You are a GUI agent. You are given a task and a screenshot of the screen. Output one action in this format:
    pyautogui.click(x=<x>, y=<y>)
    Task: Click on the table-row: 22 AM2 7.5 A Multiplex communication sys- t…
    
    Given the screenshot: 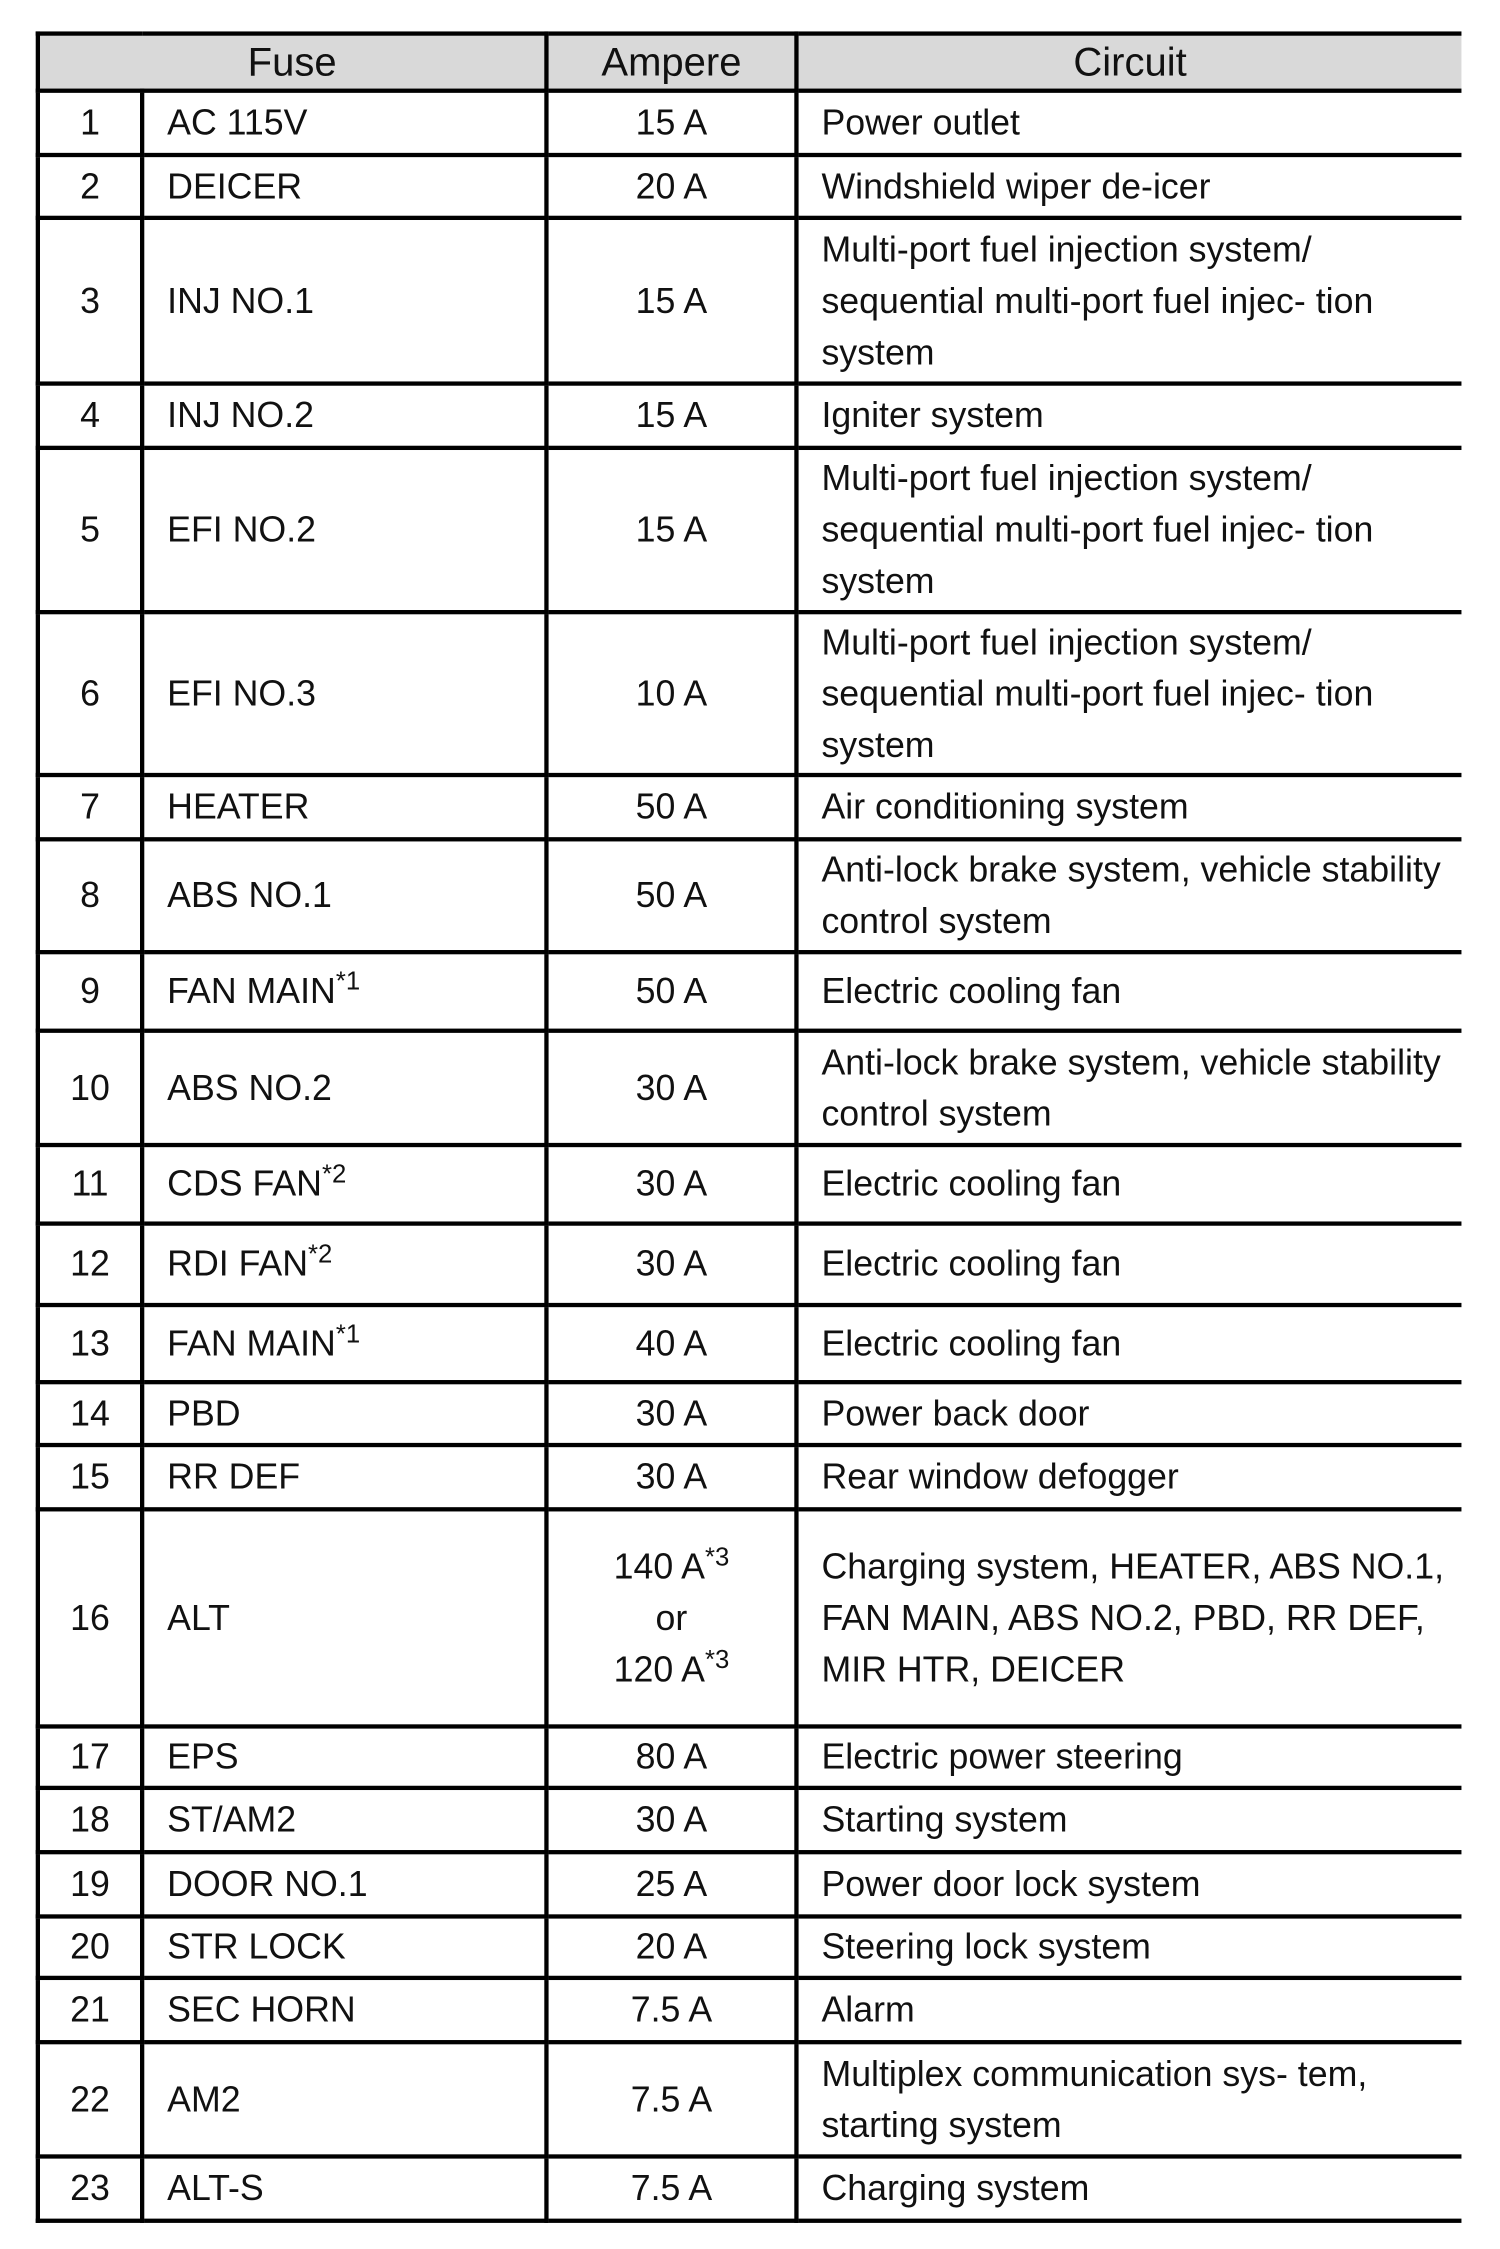 What is the action you would take?
    pyautogui.click(x=748, y=2099)
    